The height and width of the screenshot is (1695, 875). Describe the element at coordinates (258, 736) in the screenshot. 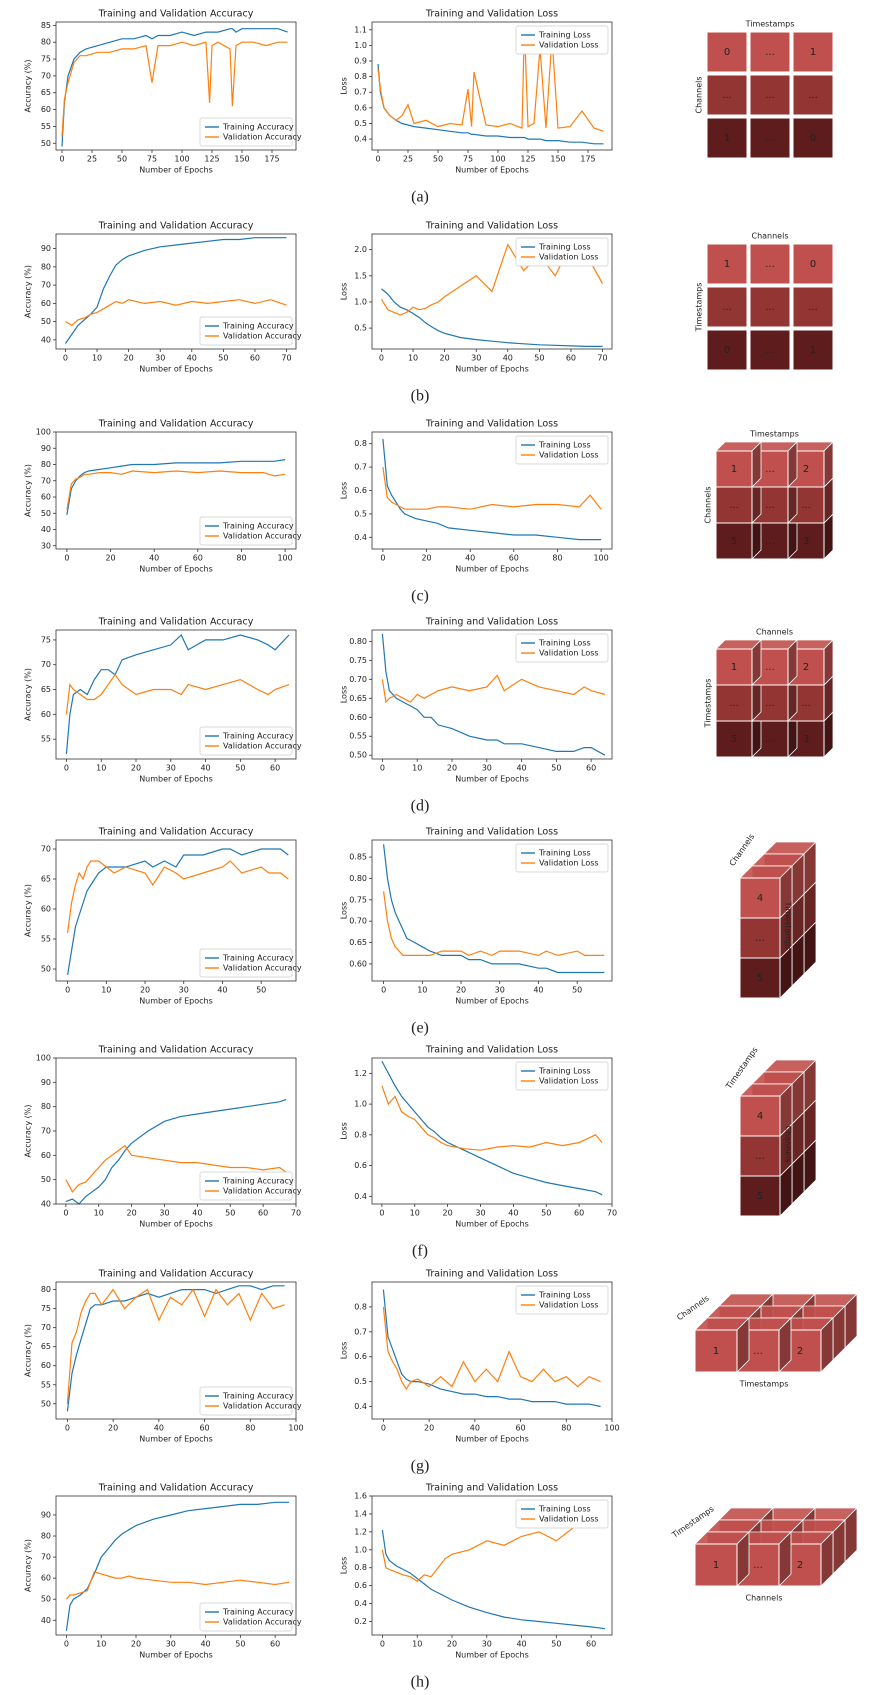

I see `legend-label: Training Accuracy` at that location.